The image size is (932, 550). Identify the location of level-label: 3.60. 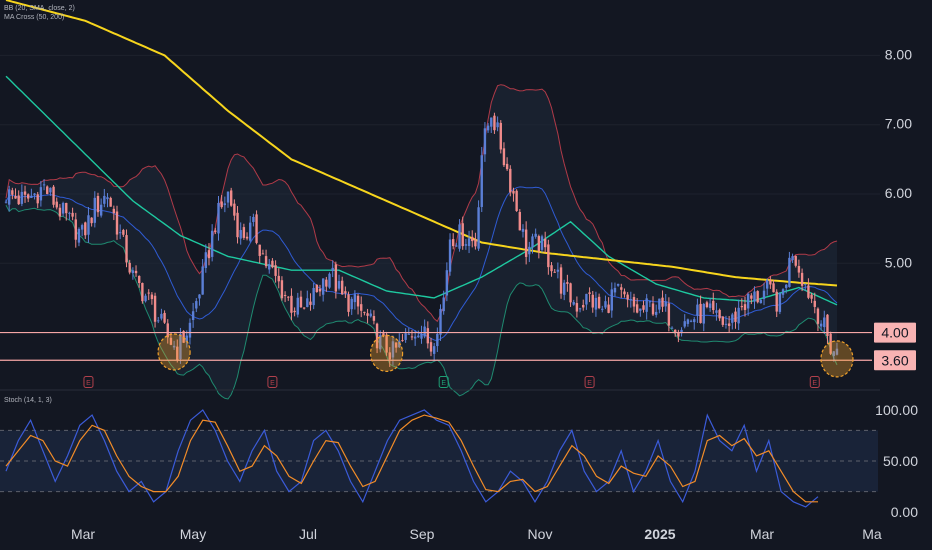
(894, 360).